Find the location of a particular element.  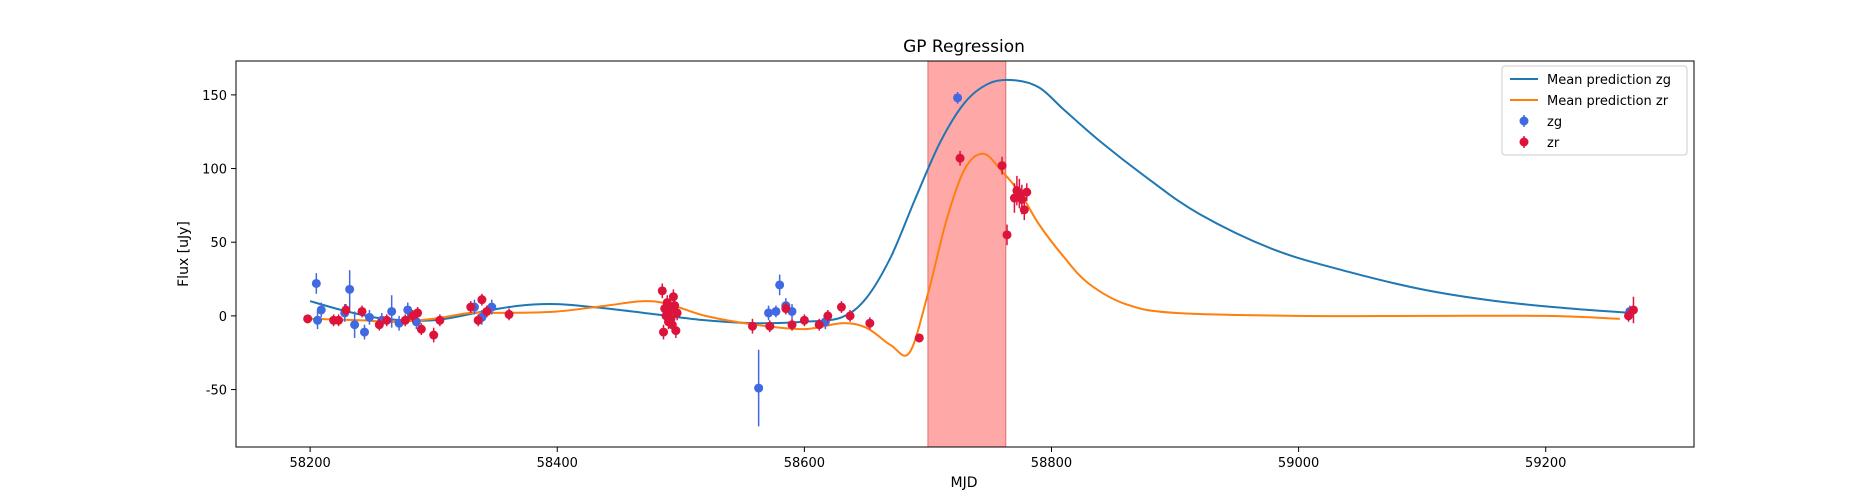

legend: Mean prediction zg Mean prediction zr zg zr is located at coordinates (1594, 110).